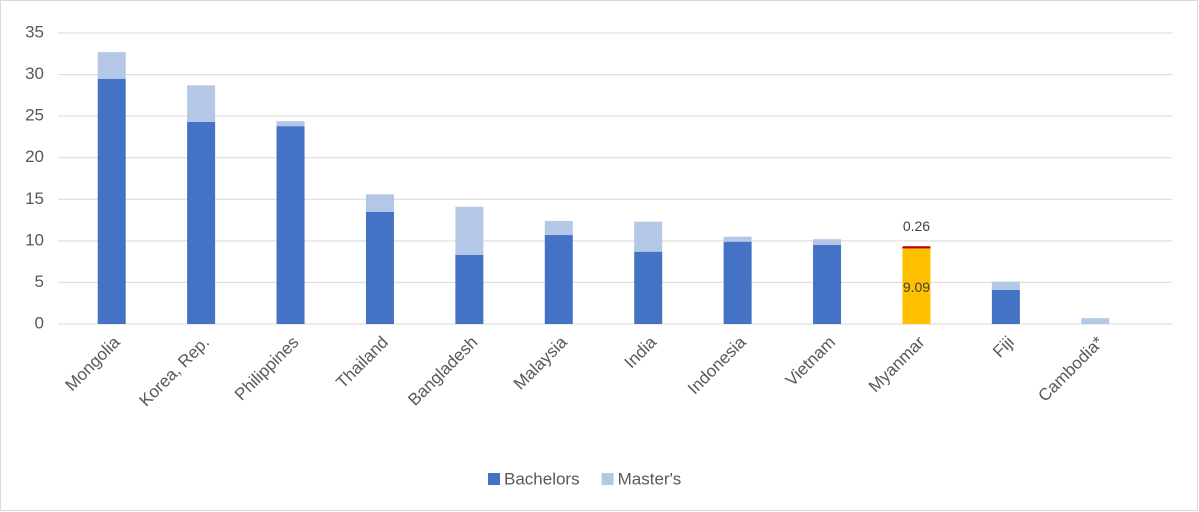 This screenshot has height=512, width=1199. I want to click on y-tick-label: 35, so click(34, 31).